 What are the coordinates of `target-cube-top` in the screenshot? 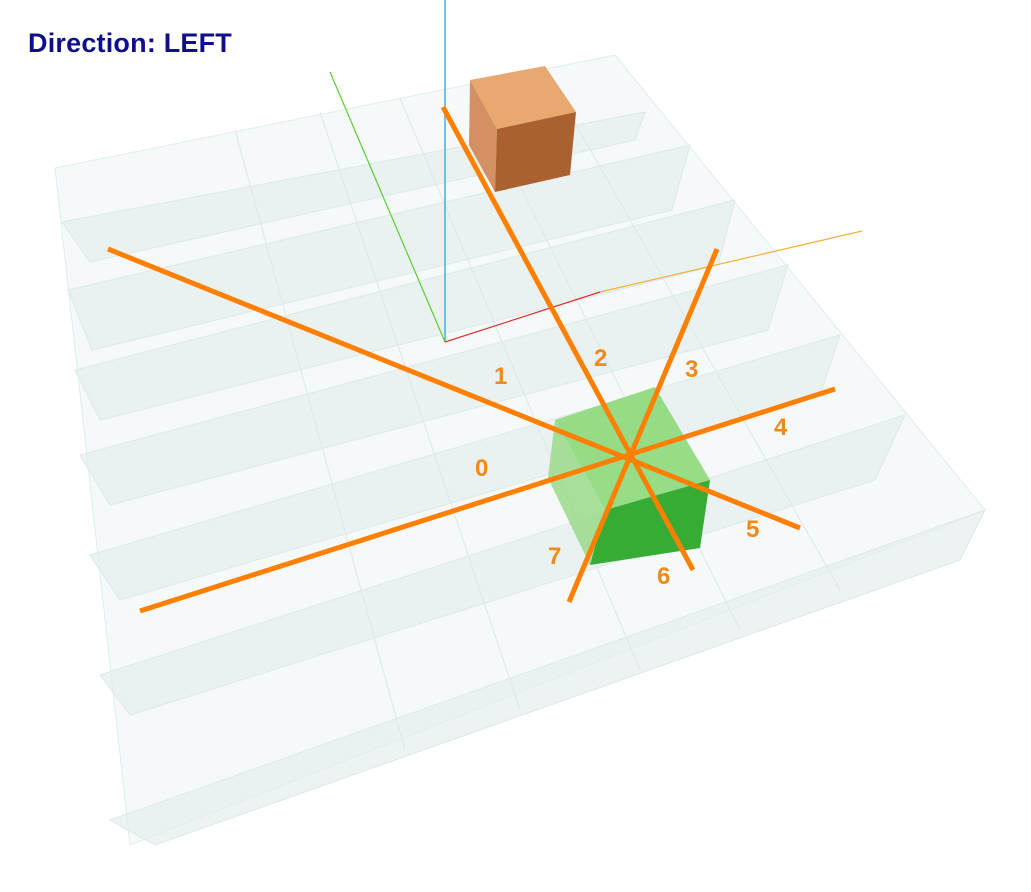 It's located at (523, 97).